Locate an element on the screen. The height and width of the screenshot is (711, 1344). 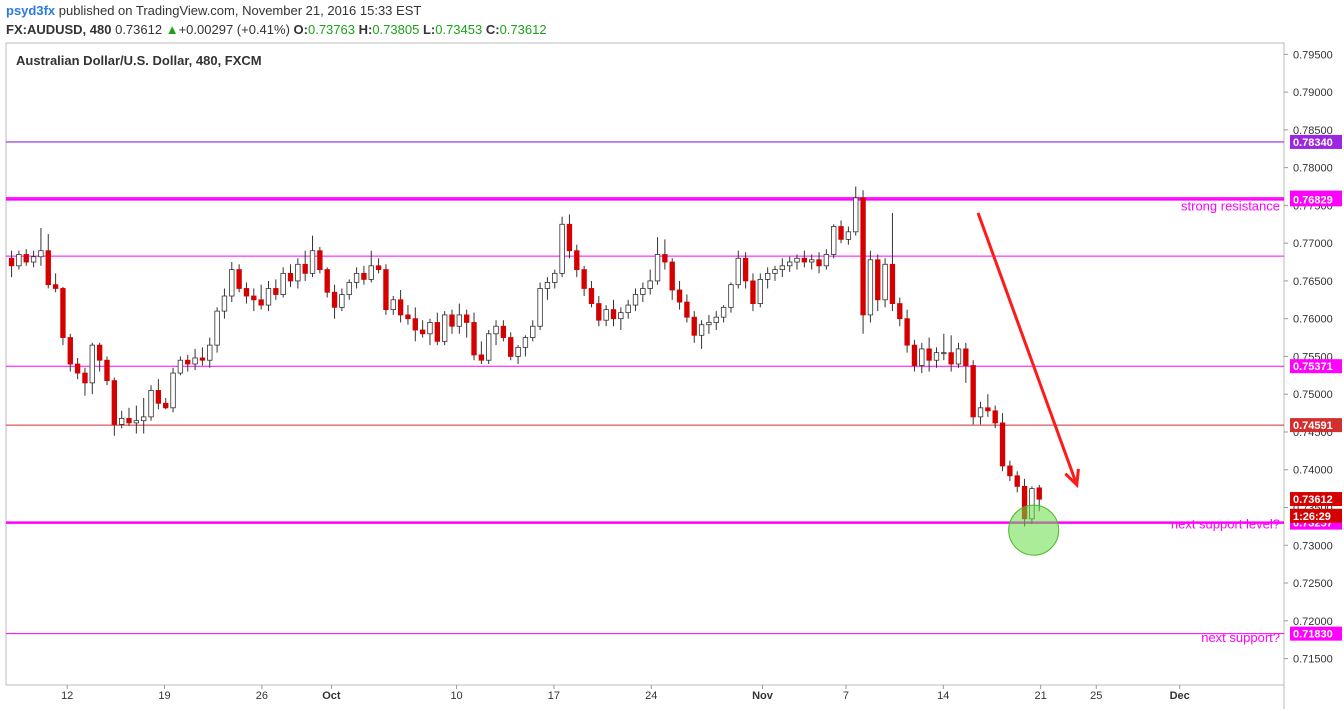
x-tick-label: 21 is located at coordinates (1041, 696).